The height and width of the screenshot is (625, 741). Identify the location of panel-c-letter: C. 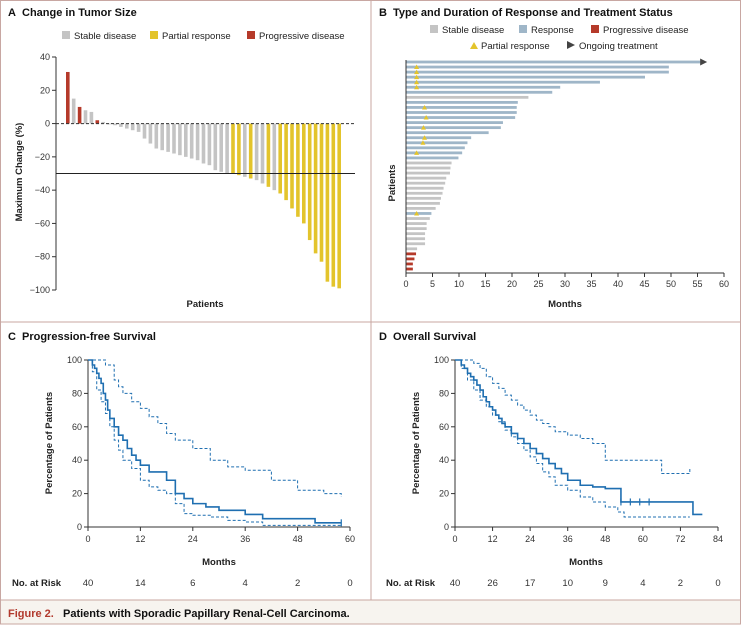
(12, 337).